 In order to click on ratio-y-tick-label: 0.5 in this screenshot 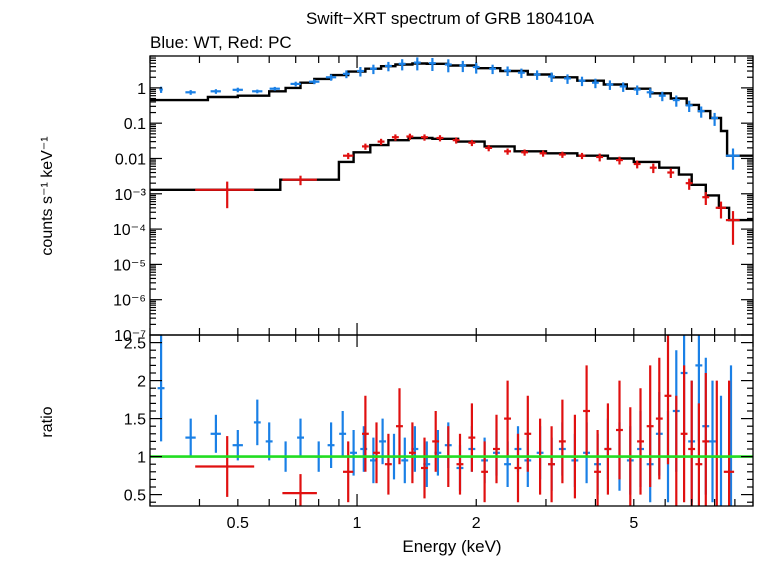, I will do `click(135, 496)`.